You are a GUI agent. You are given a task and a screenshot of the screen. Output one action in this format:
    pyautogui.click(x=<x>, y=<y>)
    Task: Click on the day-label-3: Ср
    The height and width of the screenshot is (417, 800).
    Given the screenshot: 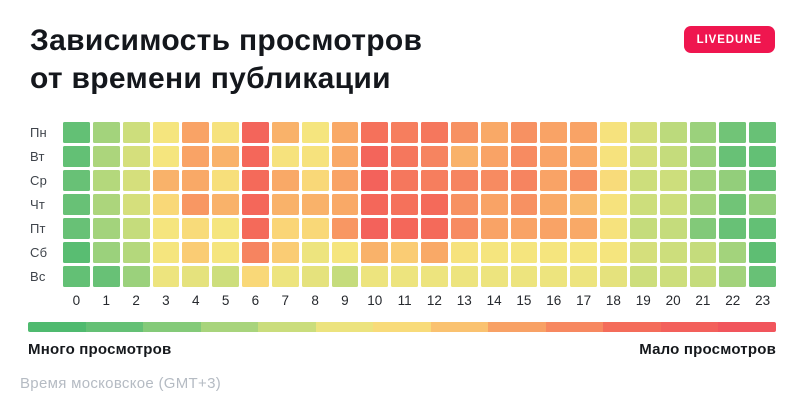 What is the action you would take?
    pyautogui.click(x=39, y=180)
    